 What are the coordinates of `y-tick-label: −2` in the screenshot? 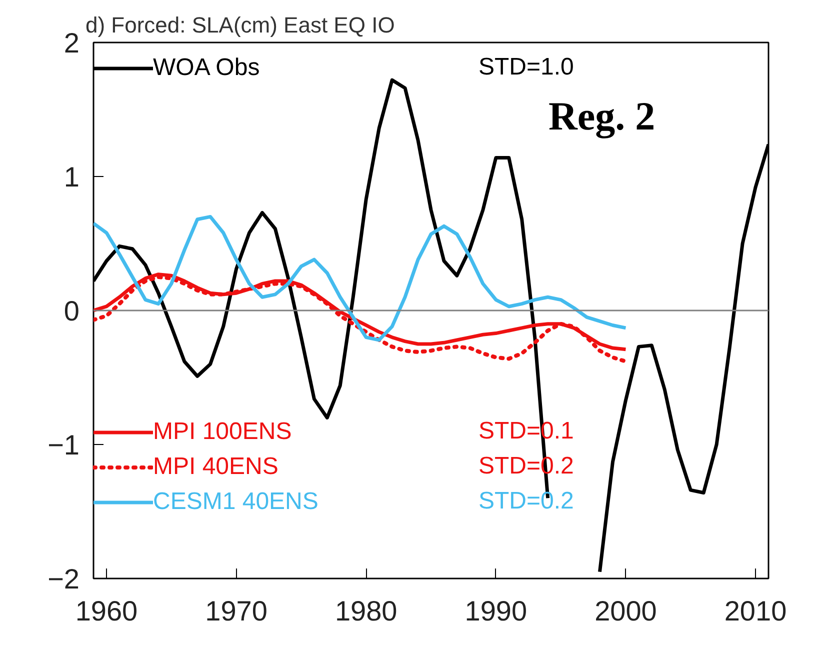 It's located at (64, 579).